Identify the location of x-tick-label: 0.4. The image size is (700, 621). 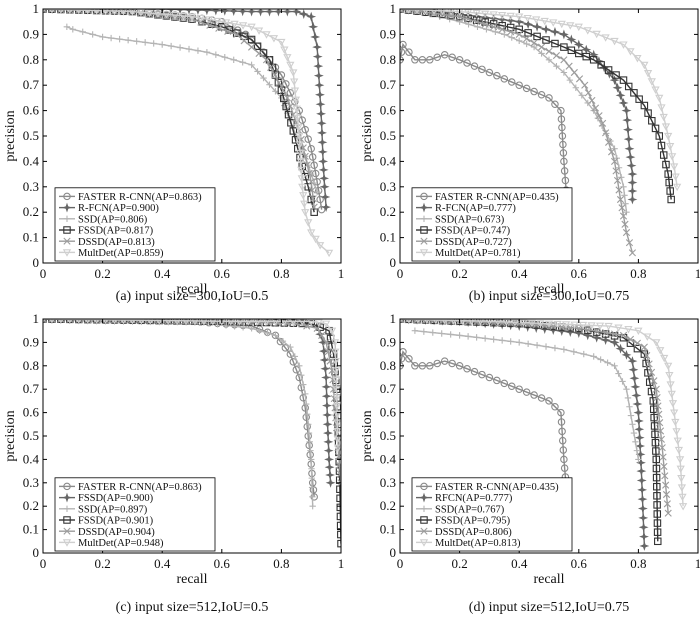
(162, 273).